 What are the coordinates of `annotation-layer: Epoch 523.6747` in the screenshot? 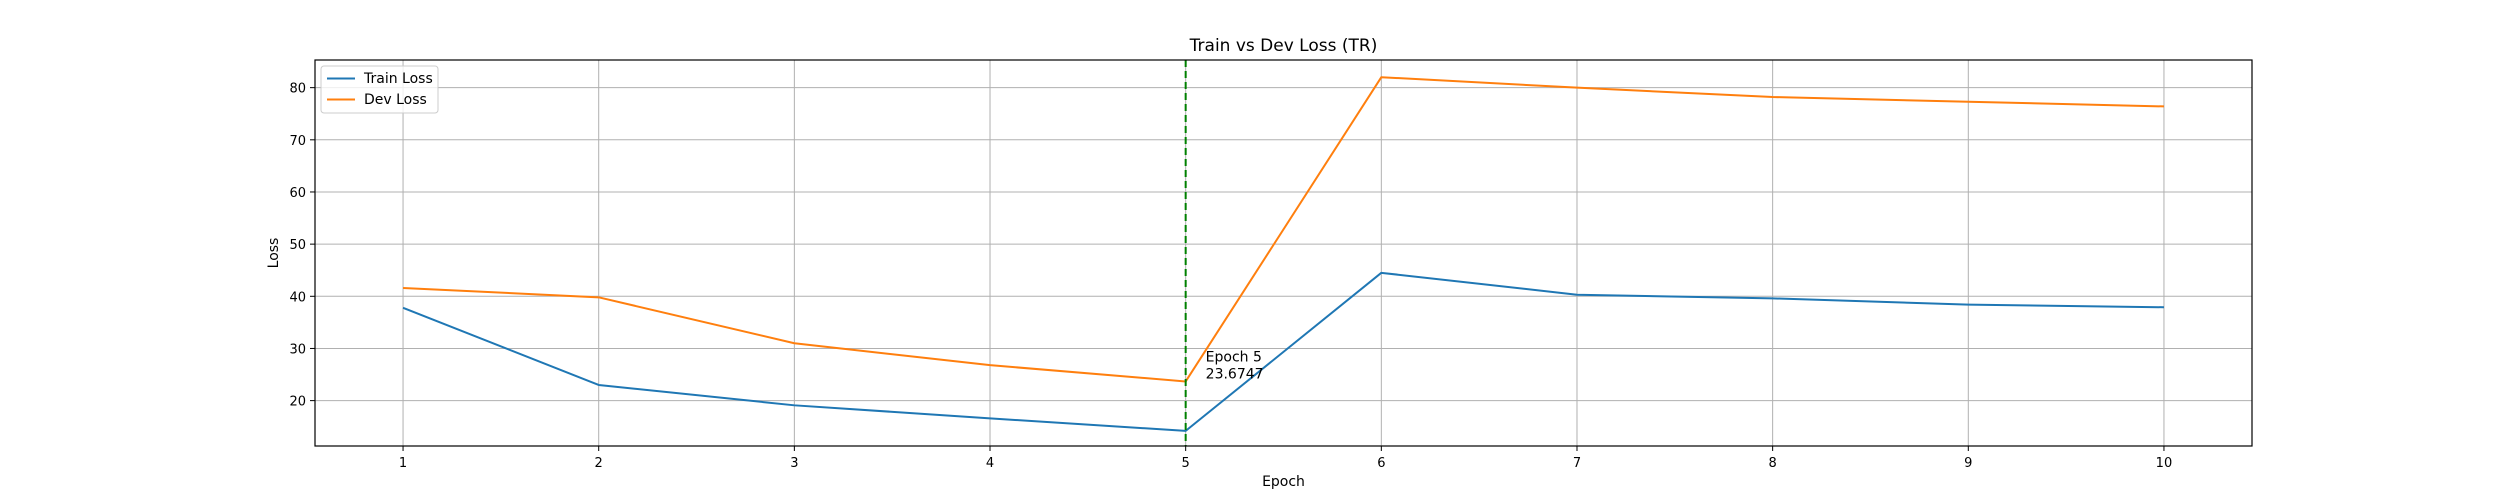 It's located at (1224, 253).